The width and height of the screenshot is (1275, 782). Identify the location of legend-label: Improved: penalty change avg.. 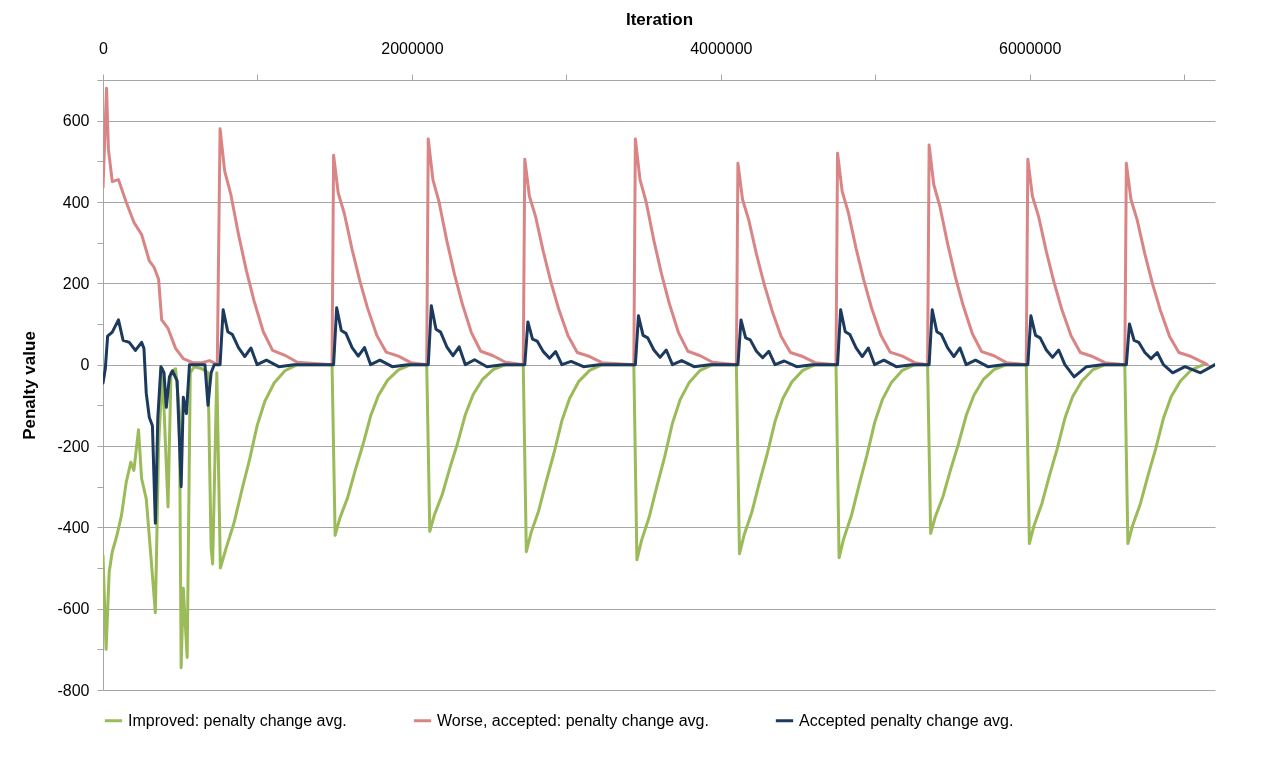
(237, 720).